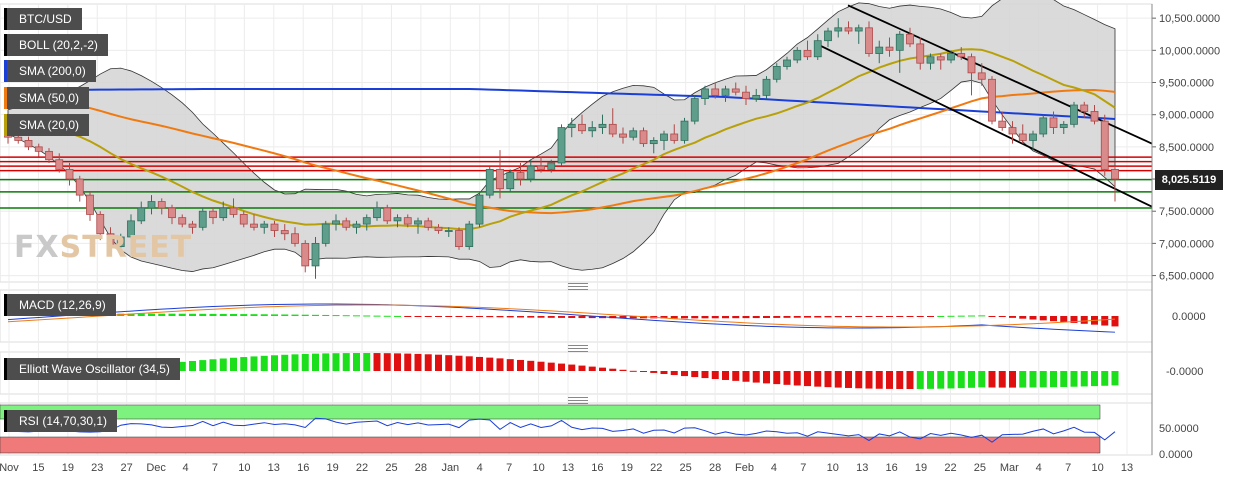  I want to click on trend-lines, so click(985, 106).